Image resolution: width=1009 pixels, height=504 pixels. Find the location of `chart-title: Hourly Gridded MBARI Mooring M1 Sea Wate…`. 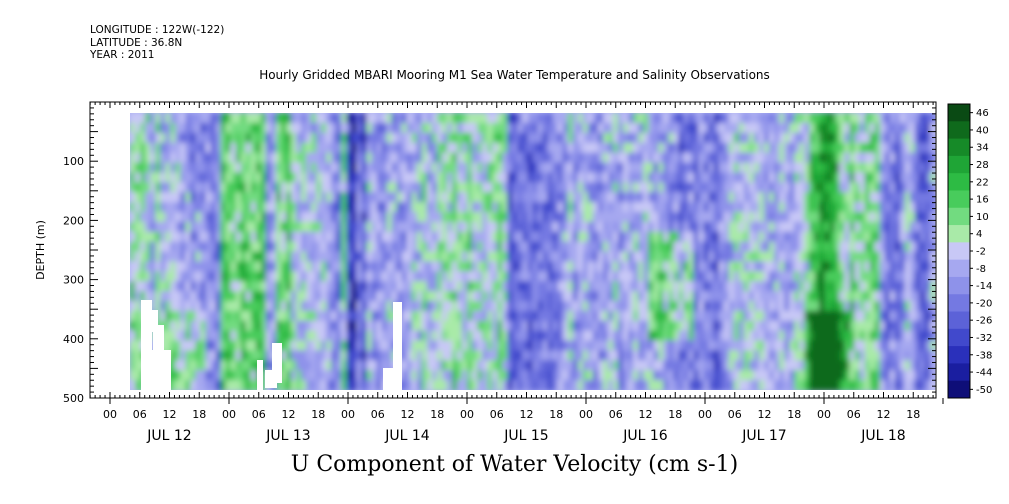

chart-title: Hourly Gridded MBARI Mooring M1 Sea Wate… is located at coordinates (514, 75).